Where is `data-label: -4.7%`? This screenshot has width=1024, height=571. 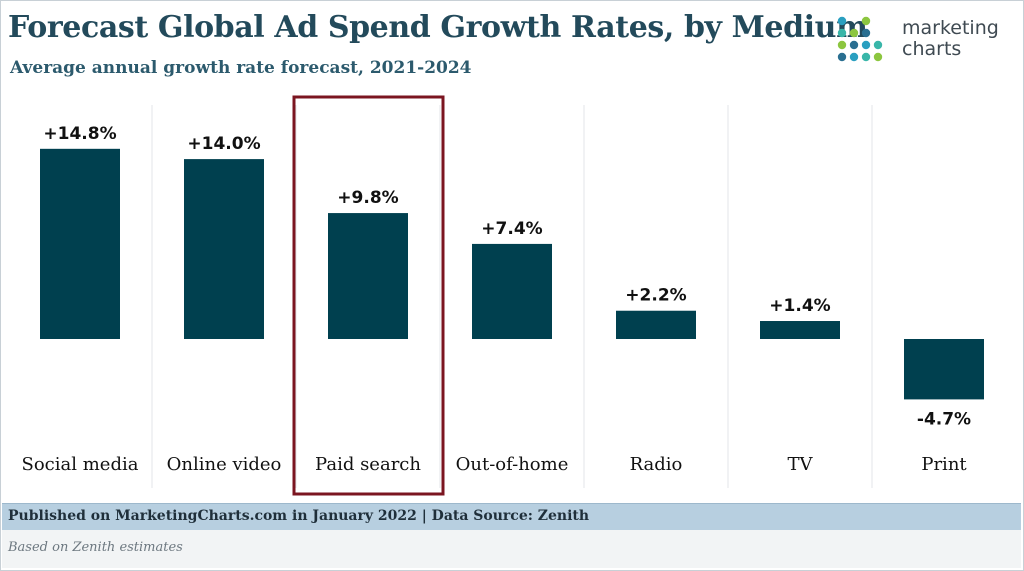
data-label: -4.7% is located at coordinates (944, 419).